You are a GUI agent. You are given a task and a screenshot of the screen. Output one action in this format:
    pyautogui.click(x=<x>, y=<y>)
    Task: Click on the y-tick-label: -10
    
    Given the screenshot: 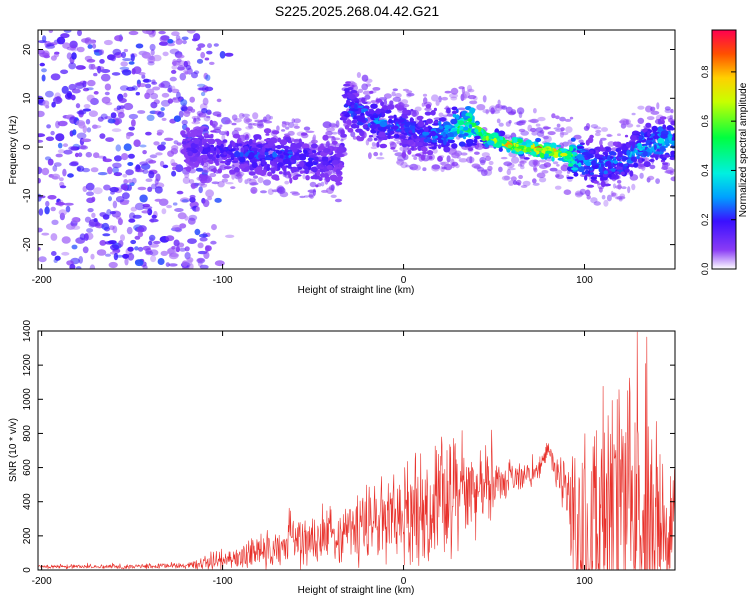 What is the action you would take?
    pyautogui.click(x=27, y=195)
    